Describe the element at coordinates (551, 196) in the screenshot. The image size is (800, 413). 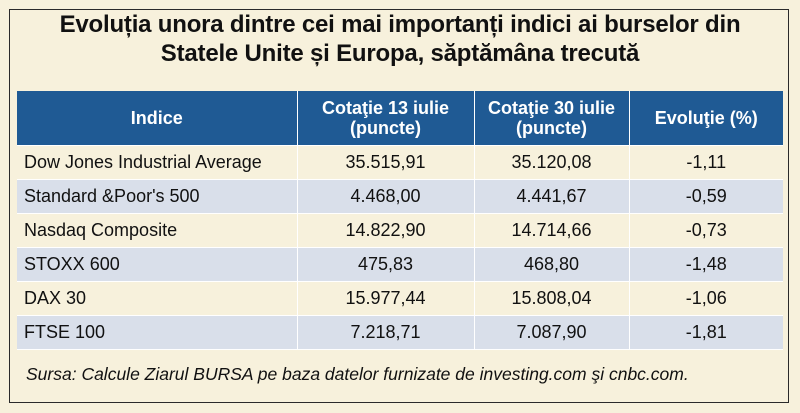
I see `cell-cotatie-30: 4.441,67` at that location.